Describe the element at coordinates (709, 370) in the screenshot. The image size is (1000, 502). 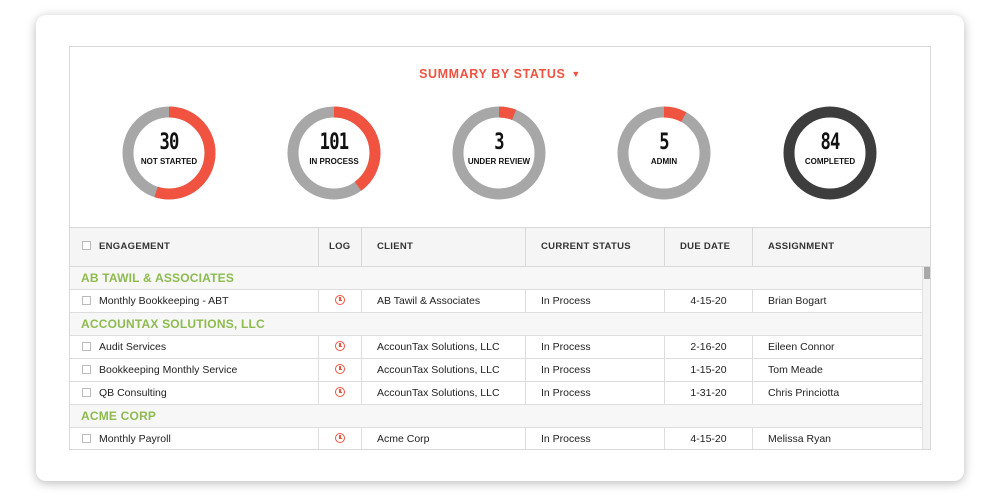
I see `due-date-cell: 1-15-20` at that location.